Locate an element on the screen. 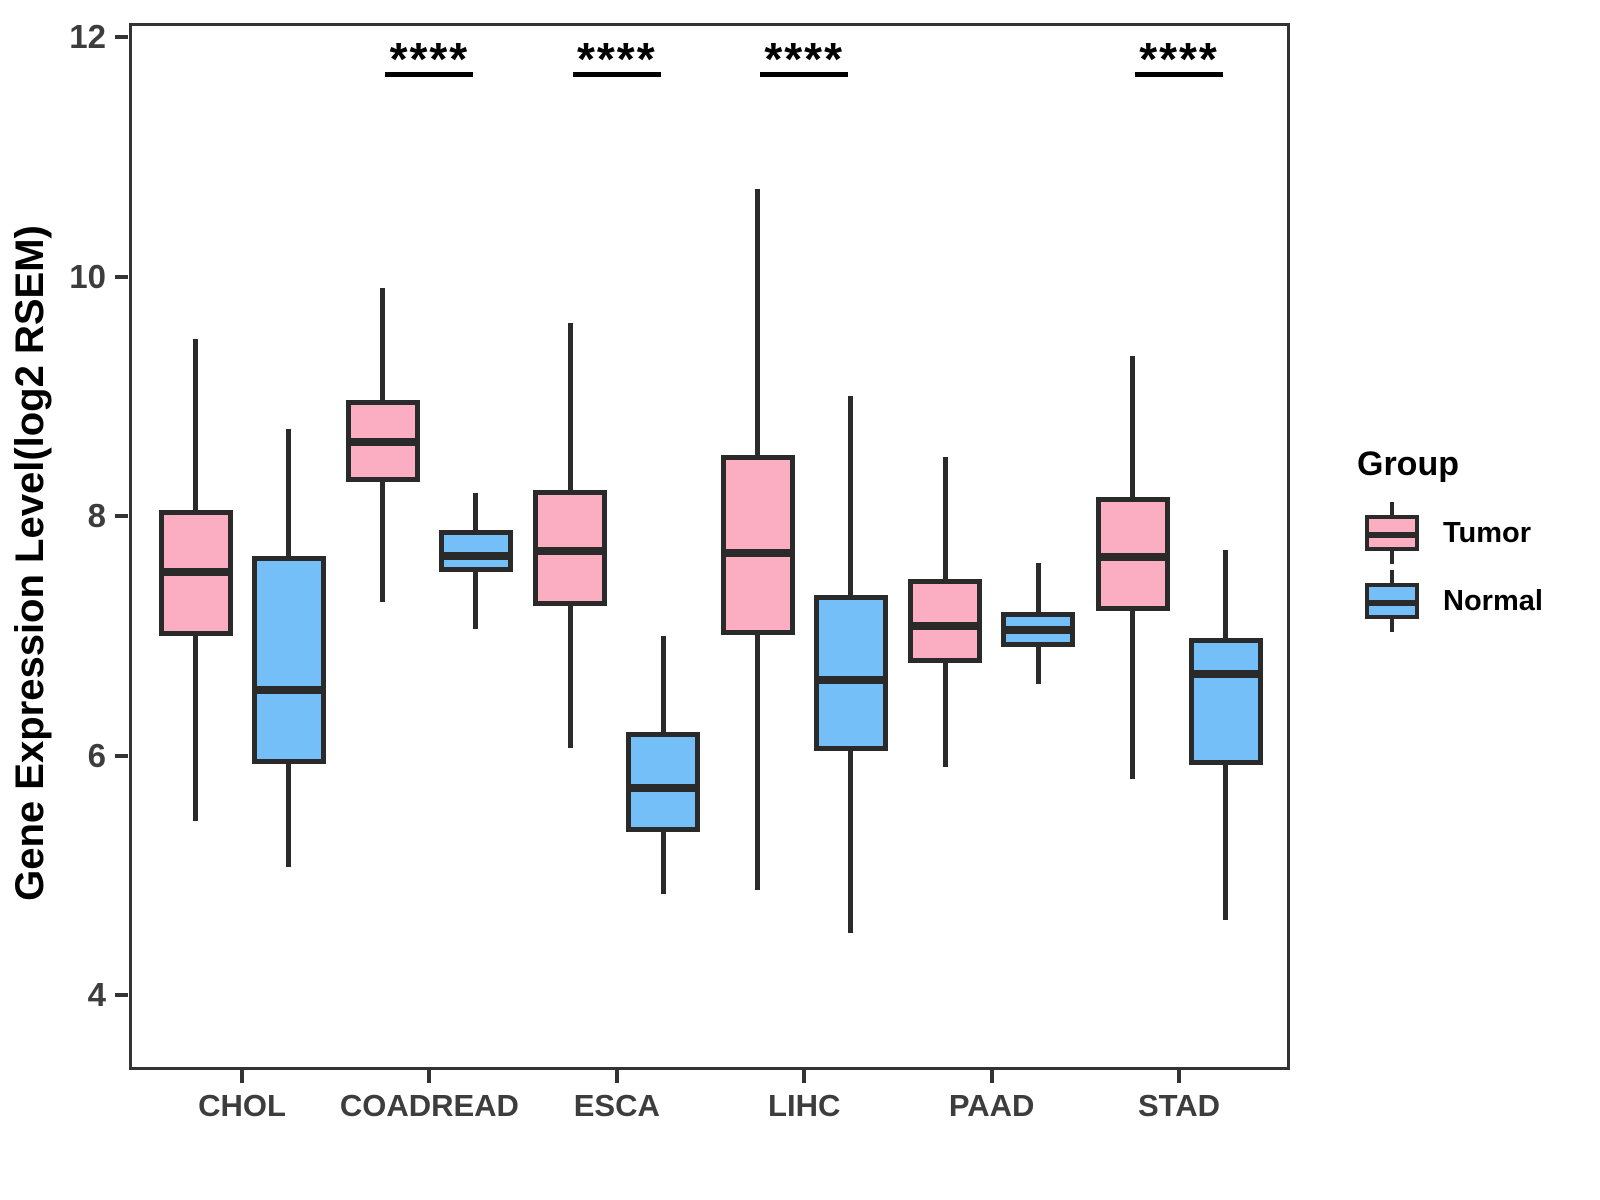  median-CHOL-Tumor is located at coordinates (195, 572).